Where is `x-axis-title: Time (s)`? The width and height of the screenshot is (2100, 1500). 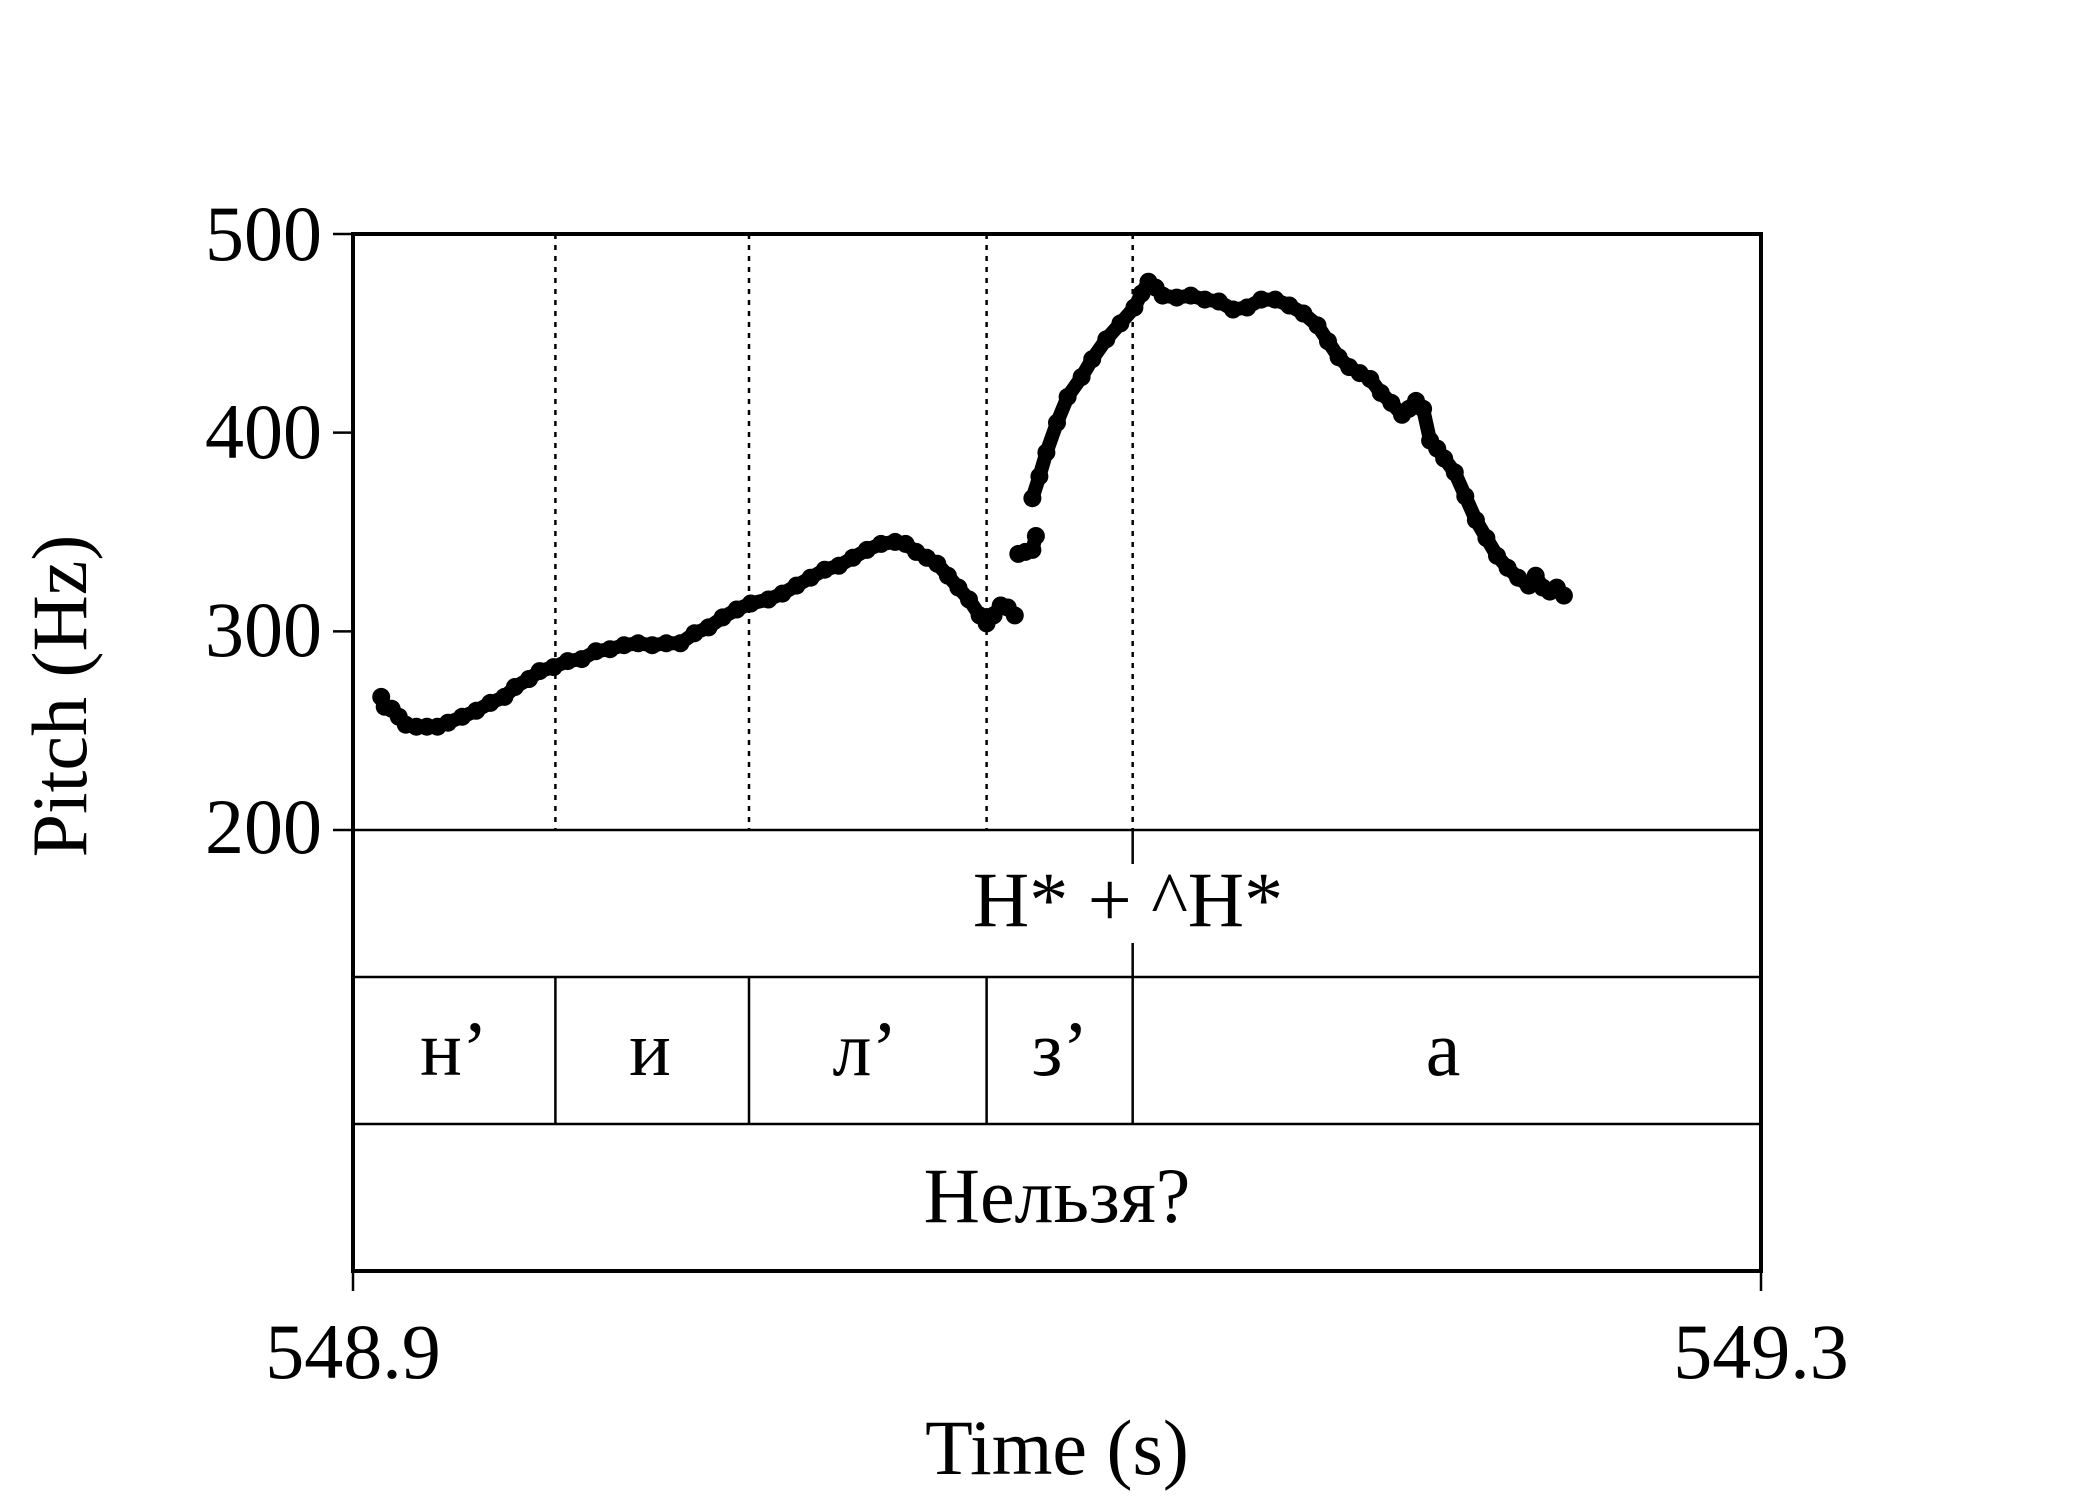
x-axis-title: Time (s) is located at coordinates (1057, 1447).